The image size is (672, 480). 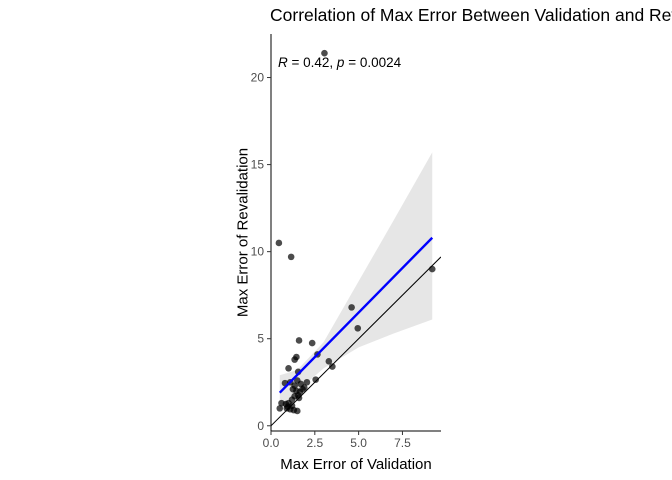 What do you see at coordinates (283, 62) in the screenshot?
I see `r-symbol: R` at bounding box center [283, 62].